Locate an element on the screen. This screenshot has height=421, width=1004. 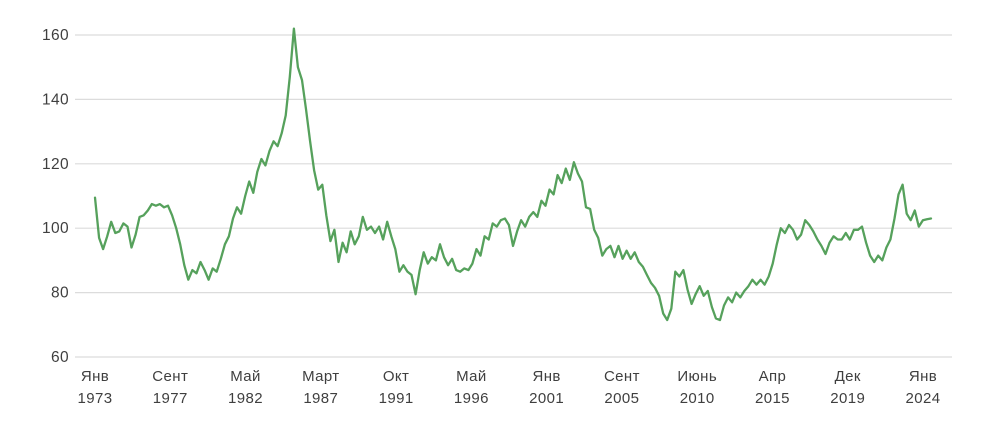
y-axis-label: 80 is located at coordinates (60, 293).